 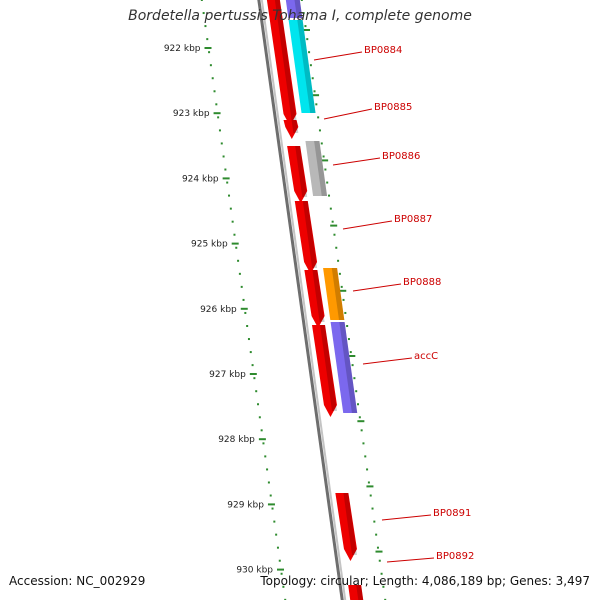 What do you see at coordinates (401, 156) in the screenshot?
I see `gene-label: BP0886` at bounding box center [401, 156].